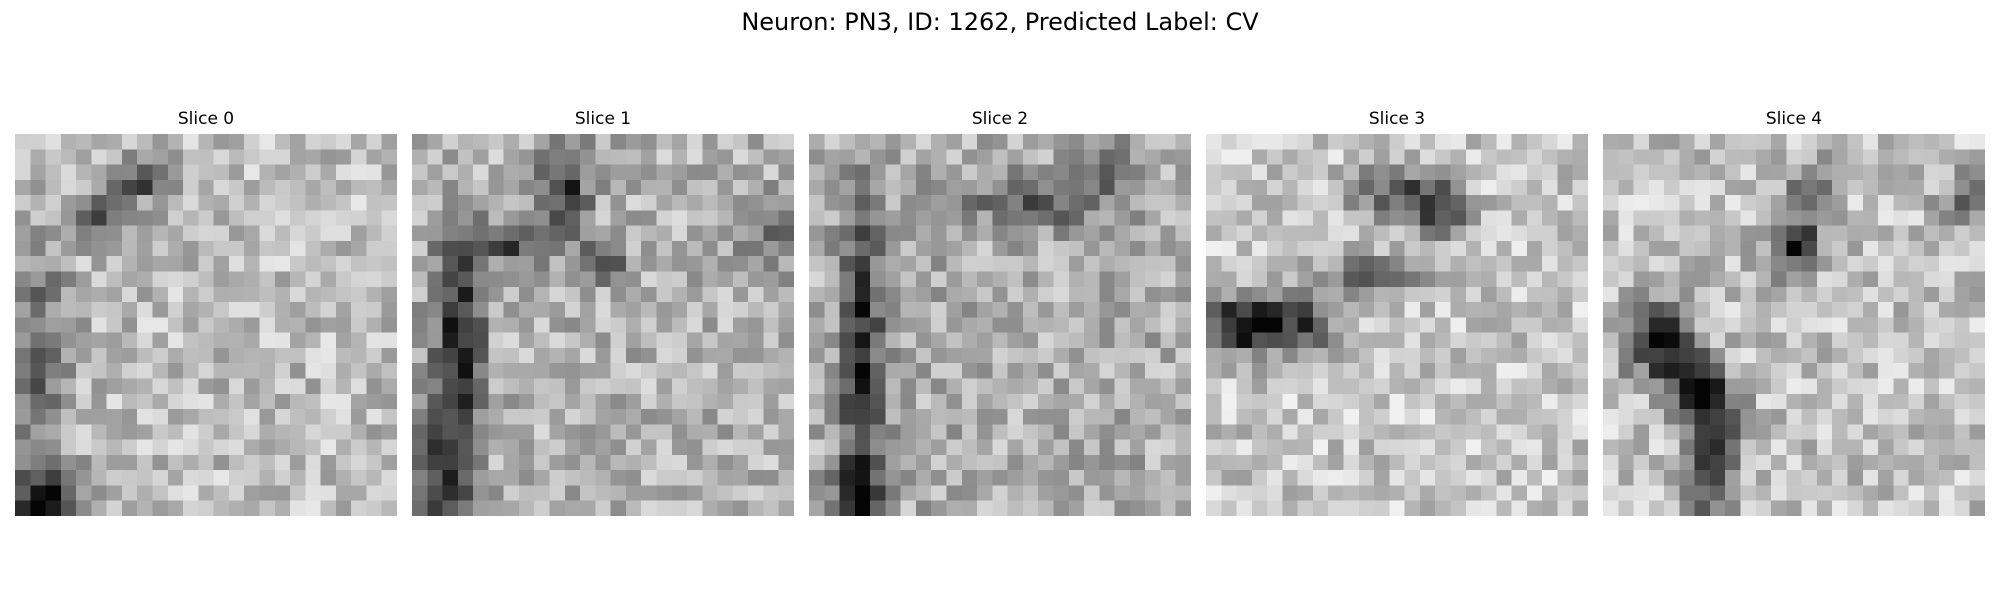 The height and width of the screenshot is (600, 2000). I want to click on slice-panel-3: Slice 3, so click(1397, 313).